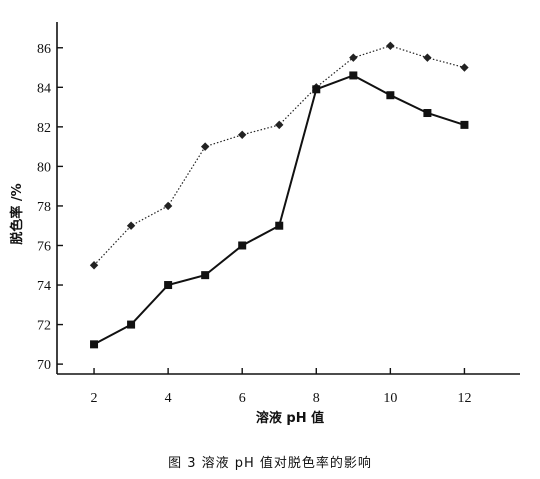 The image size is (540, 479). What do you see at coordinates (44, 49) in the screenshot?
I see `y-tick-label: 86` at bounding box center [44, 49].